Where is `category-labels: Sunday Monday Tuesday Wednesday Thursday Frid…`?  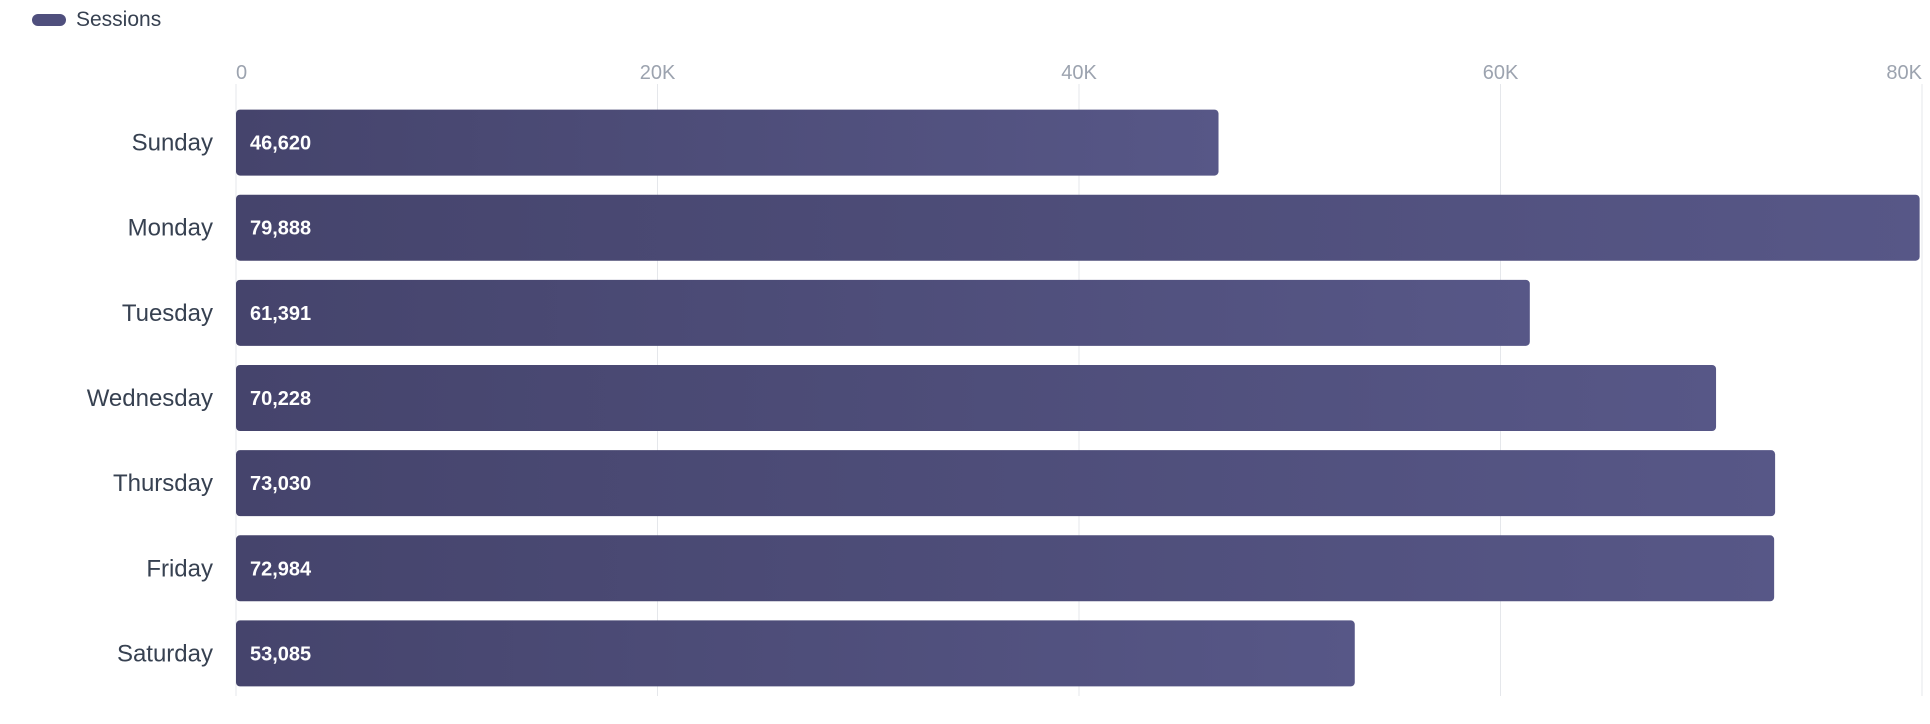
category-labels: Sunday Monday Tuesday Wednesday Thursday Frid… is located at coordinates (150, 399).